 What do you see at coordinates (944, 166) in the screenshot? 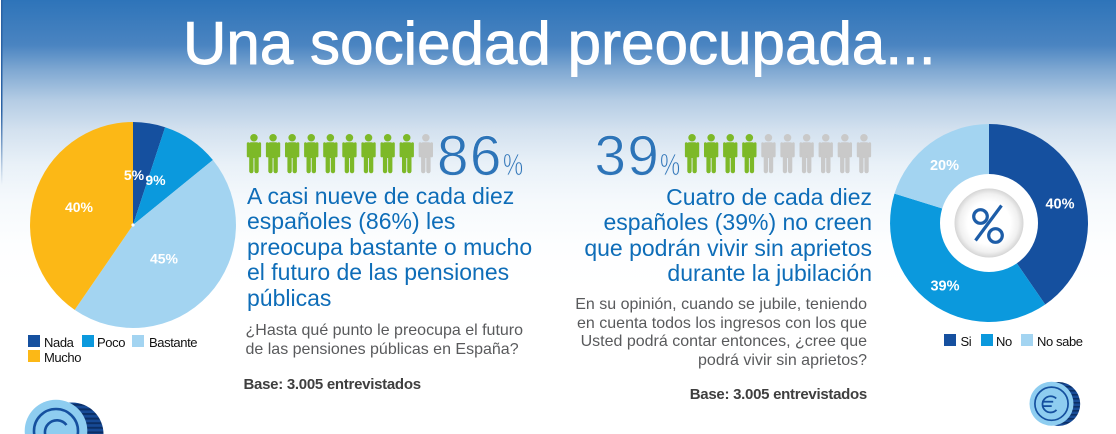
I see `svg-text: 20%` at bounding box center [944, 166].